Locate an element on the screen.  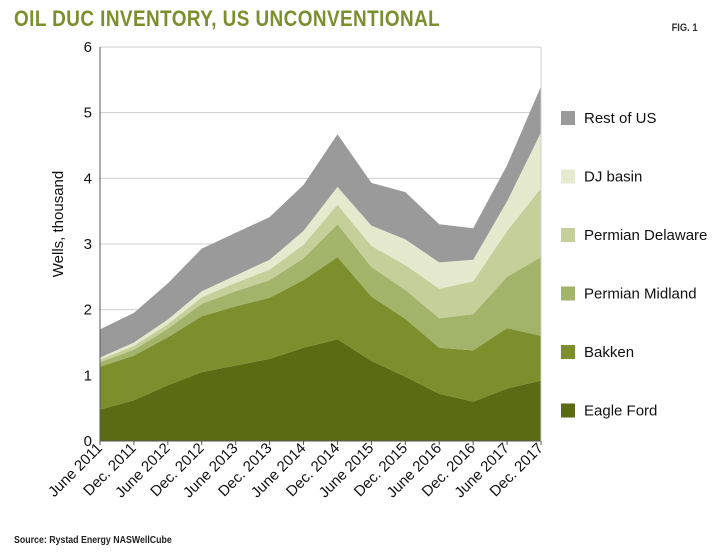
y-tick-label: 2 is located at coordinates (88, 310).